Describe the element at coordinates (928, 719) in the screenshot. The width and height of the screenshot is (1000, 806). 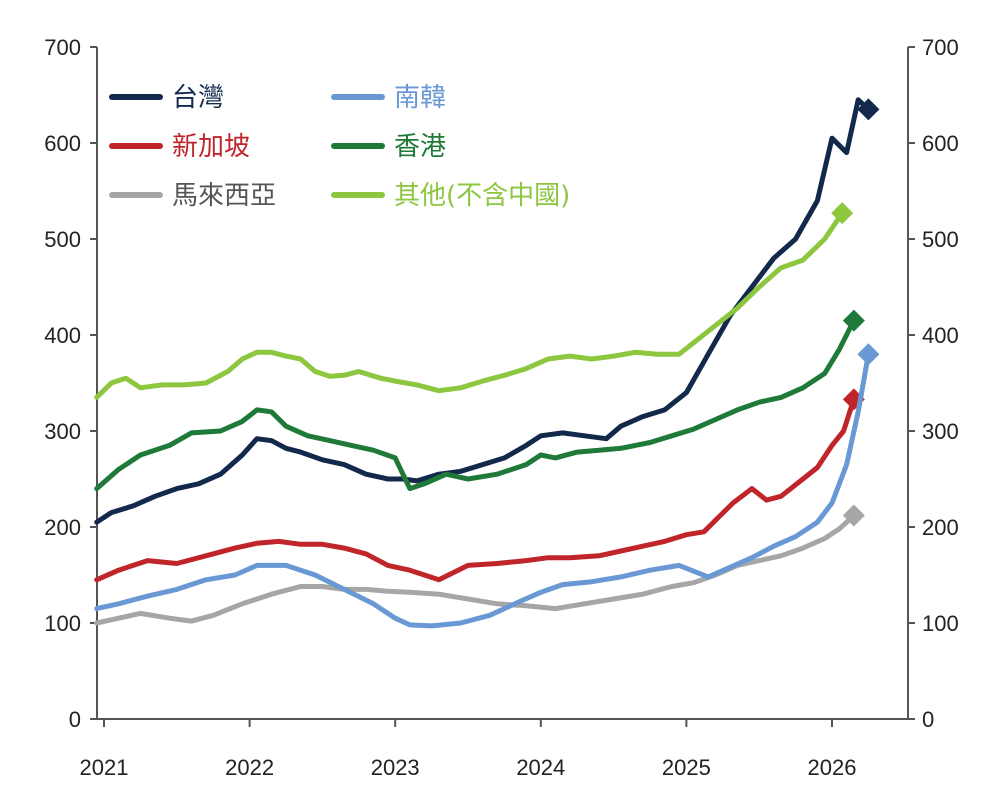
I see `right-y-tick-label: 0` at that location.